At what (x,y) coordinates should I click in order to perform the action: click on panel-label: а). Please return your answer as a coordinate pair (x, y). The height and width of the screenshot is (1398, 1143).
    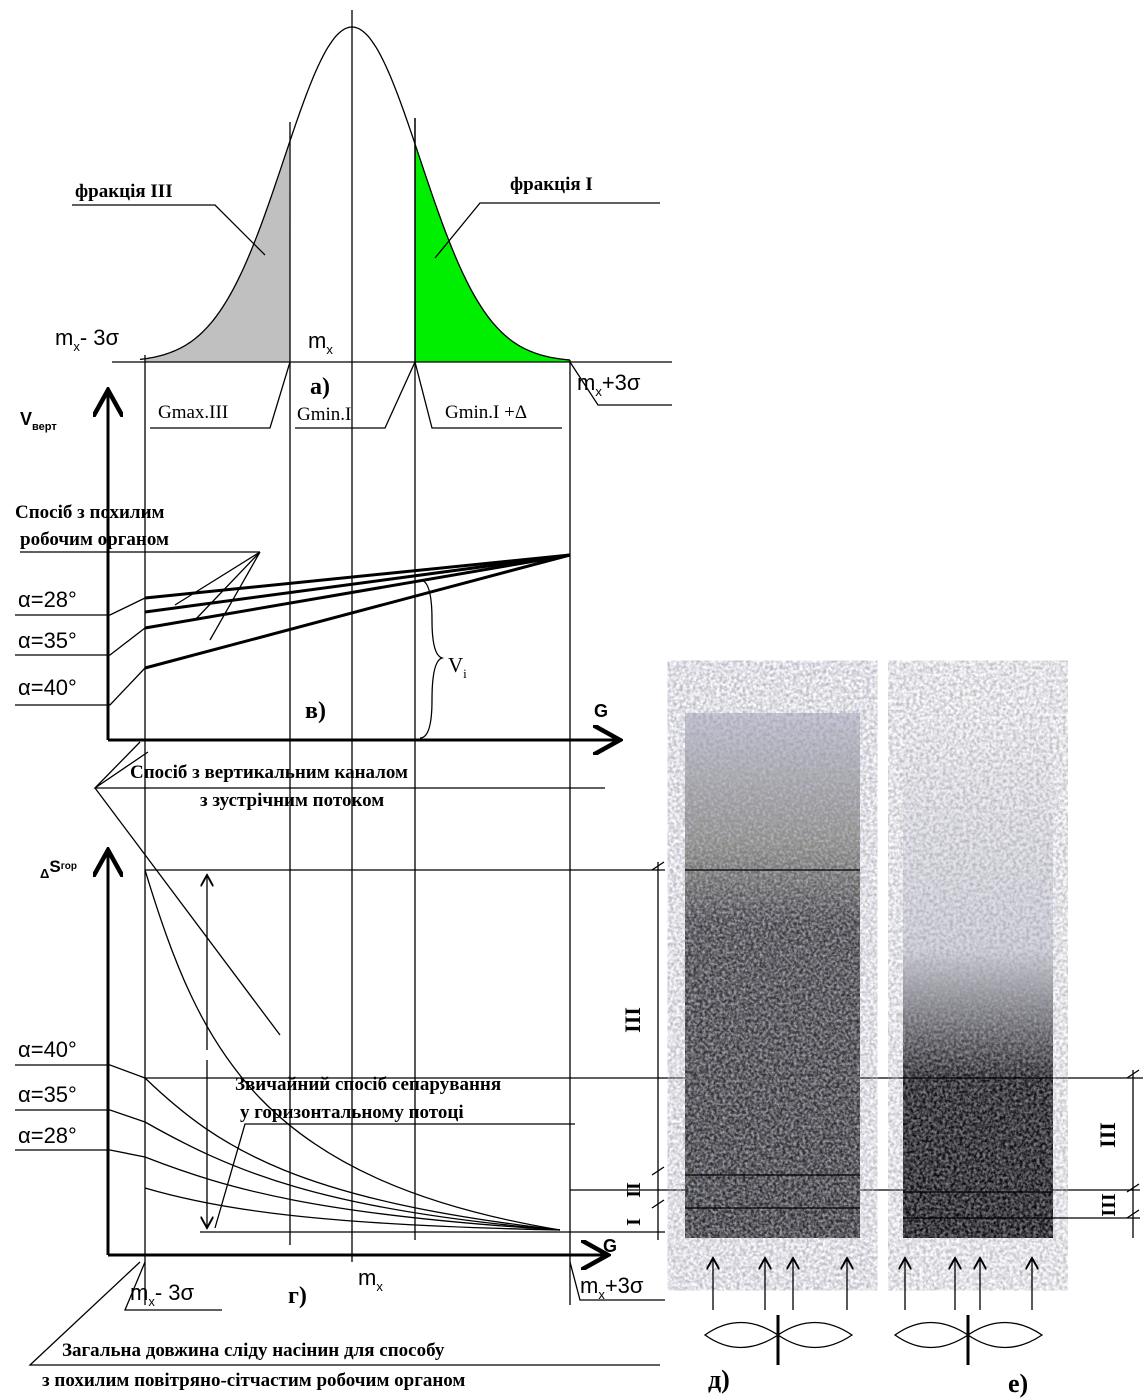
    Looking at the image, I should click on (320, 387).